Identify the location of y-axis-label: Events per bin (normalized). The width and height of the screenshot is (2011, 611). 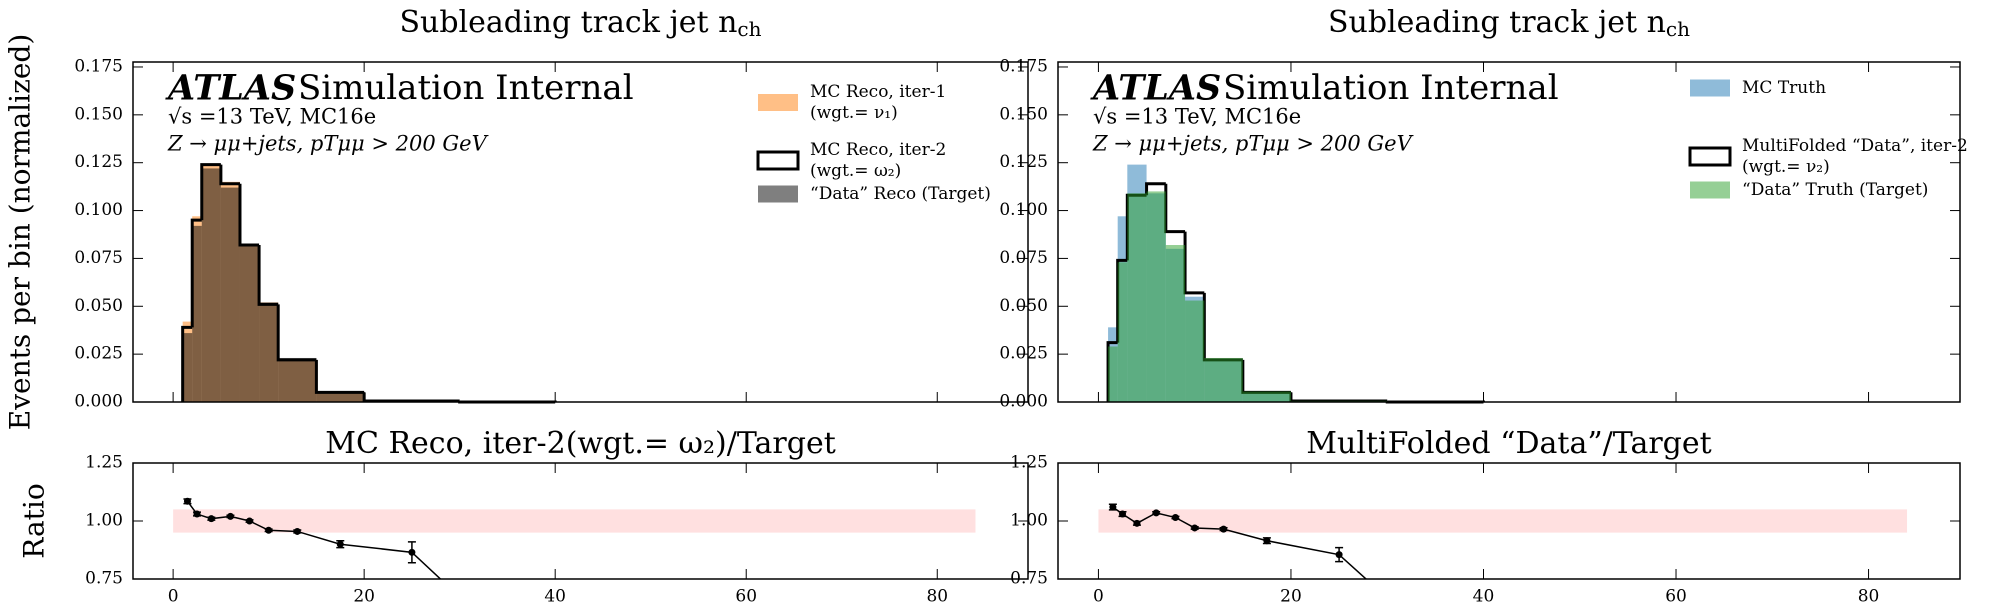
(20, 232).